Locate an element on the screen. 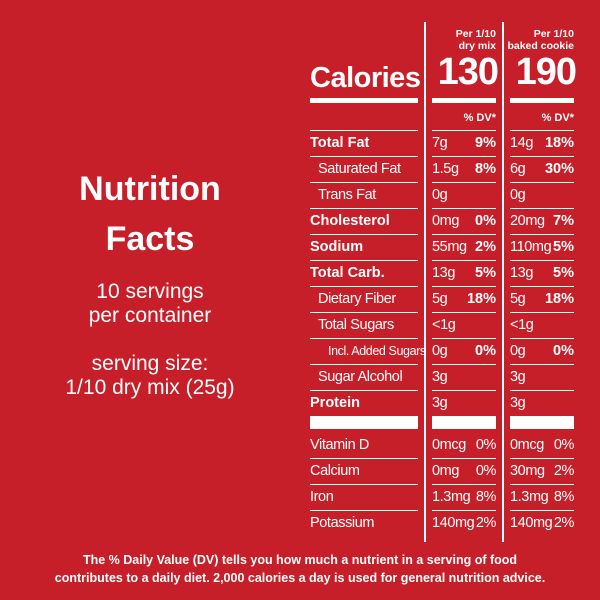 This screenshot has height=600, width=600. col2-header: Per 1/10 baked cookie is located at coordinates (539, 40).